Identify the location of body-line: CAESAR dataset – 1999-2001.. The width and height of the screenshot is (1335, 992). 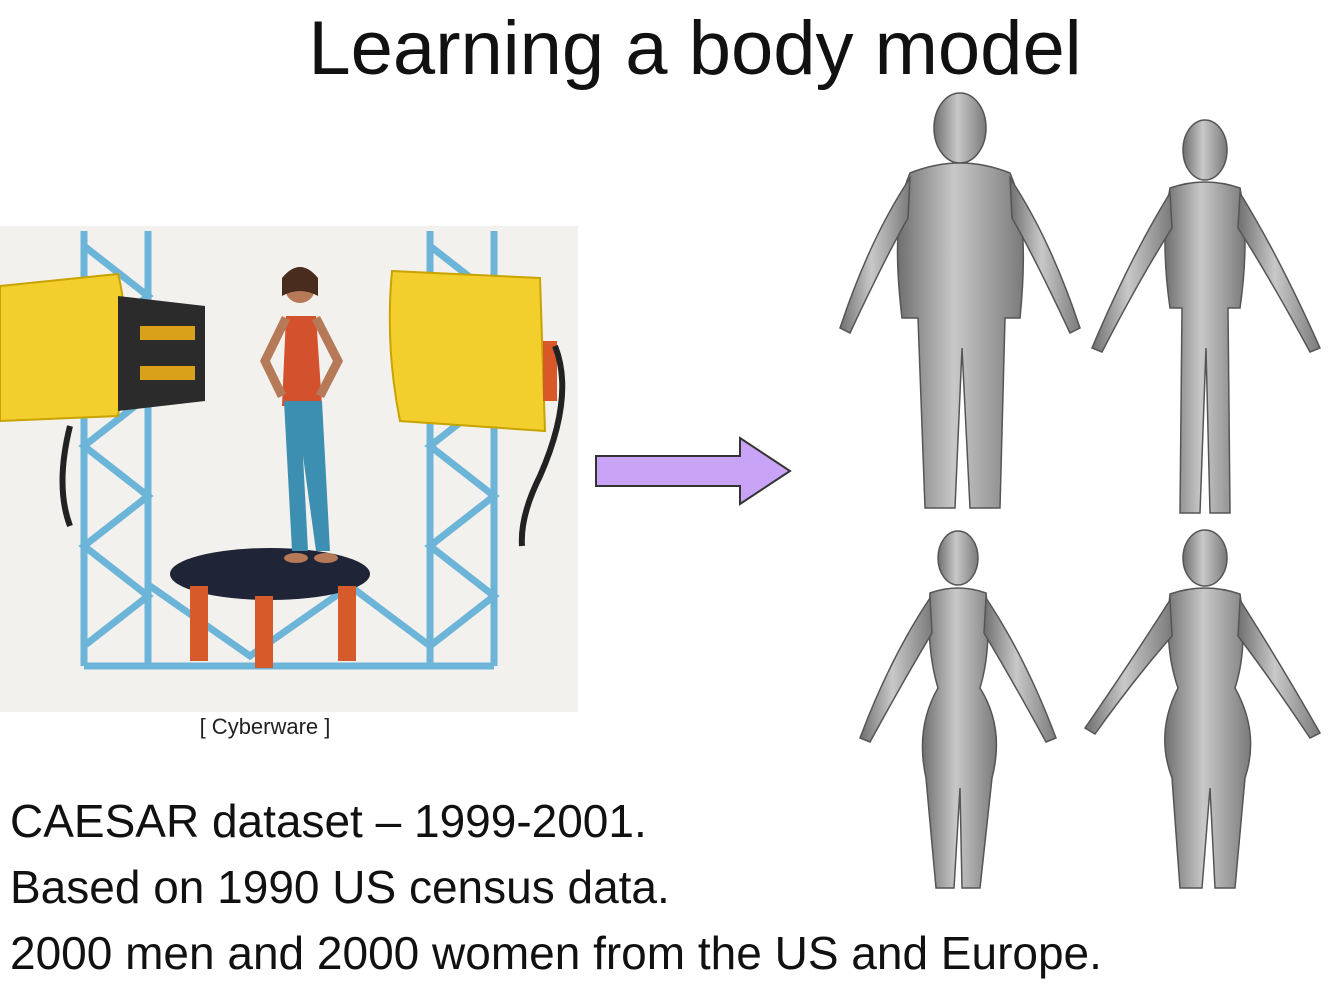
(328, 821).